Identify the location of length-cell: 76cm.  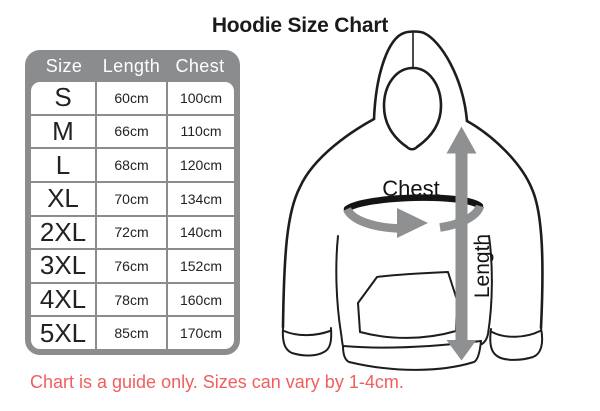
(131, 266).